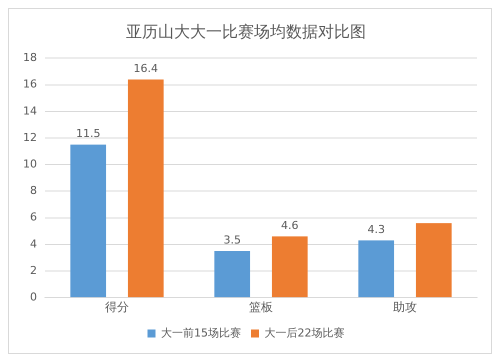 The width and height of the screenshot is (500, 362). What do you see at coordinates (33, 217) in the screenshot?
I see `y-tick-label: 6` at bounding box center [33, 217].